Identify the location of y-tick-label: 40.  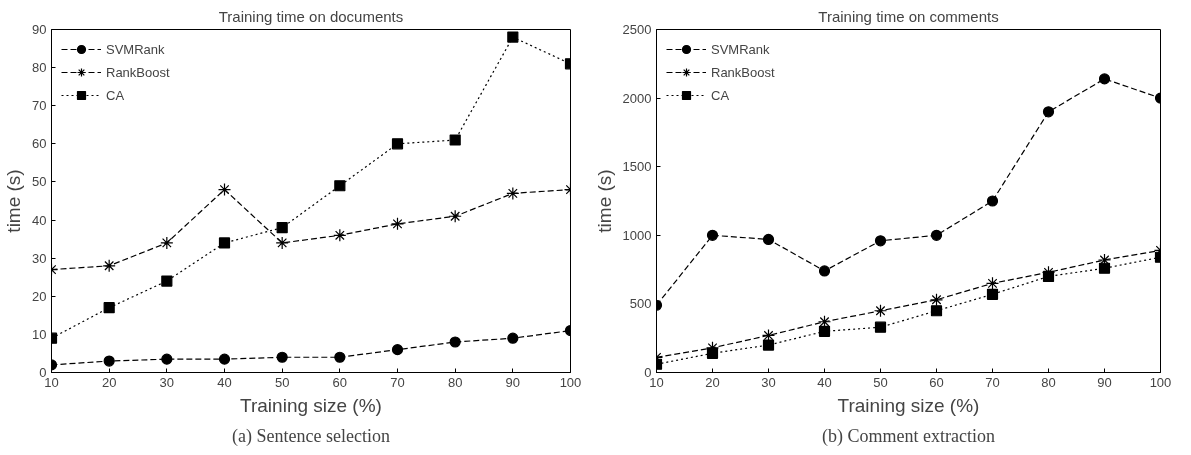
(39, 220).